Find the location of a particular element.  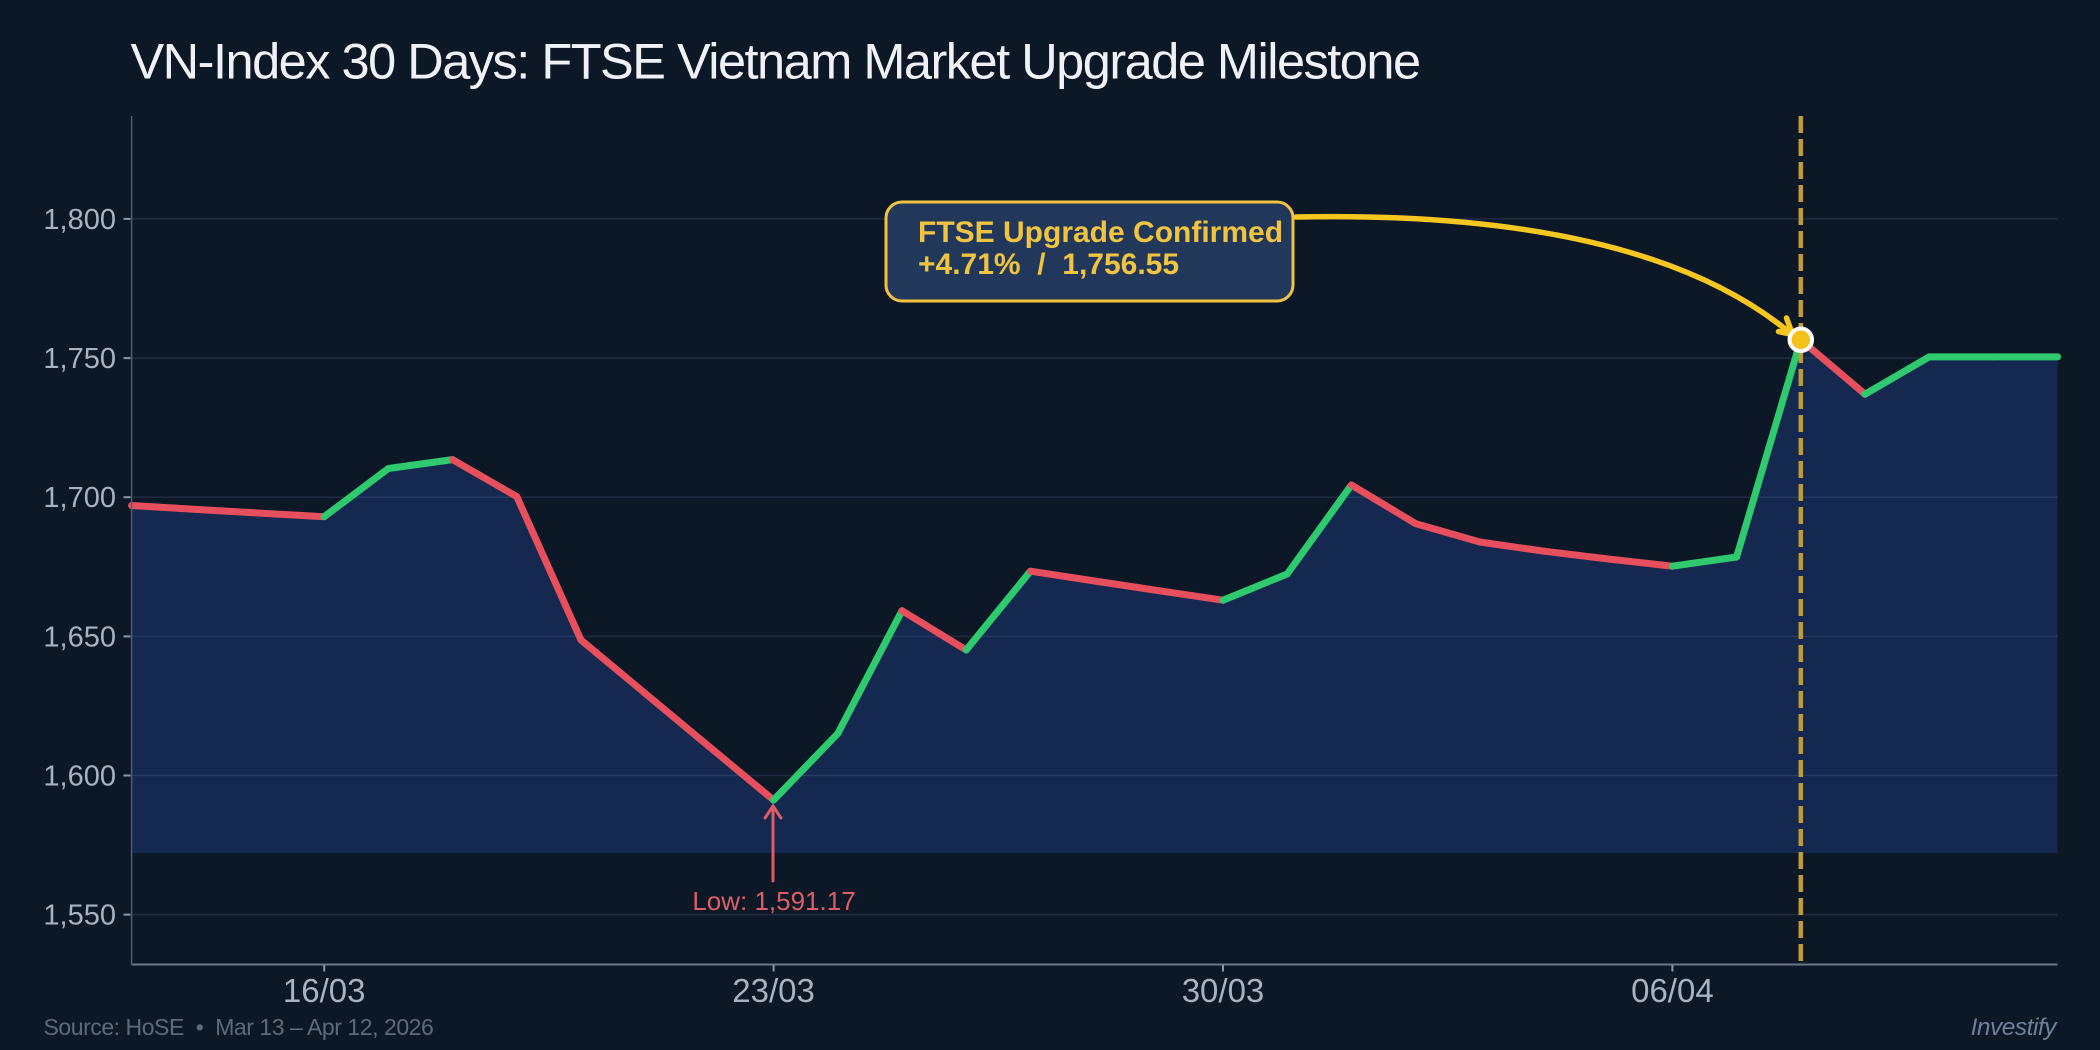

svg-text: 16/03 is located at coordinates (324, 990).